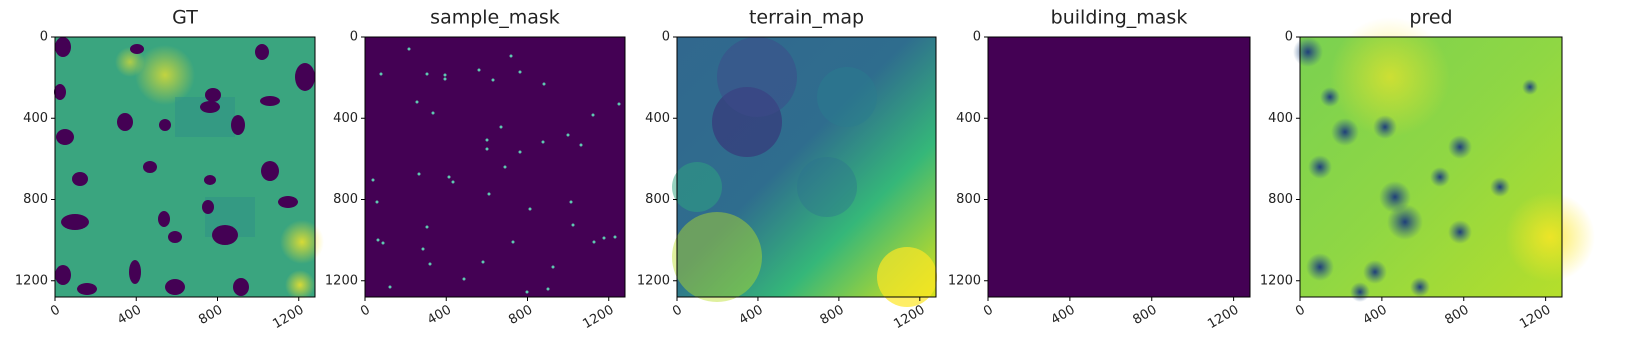  What do you see at coordinates (1119, 18) in the screenshot?
I see `chart-title: building_mask` at bounding box center [1119, 18].